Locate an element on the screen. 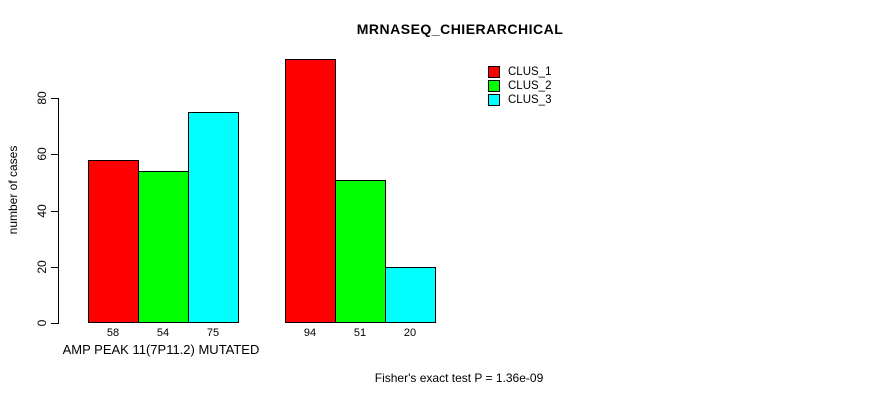 This screenshot has height=400, width=890. y-tick-label: 0 is located at coordinates (42, 323).